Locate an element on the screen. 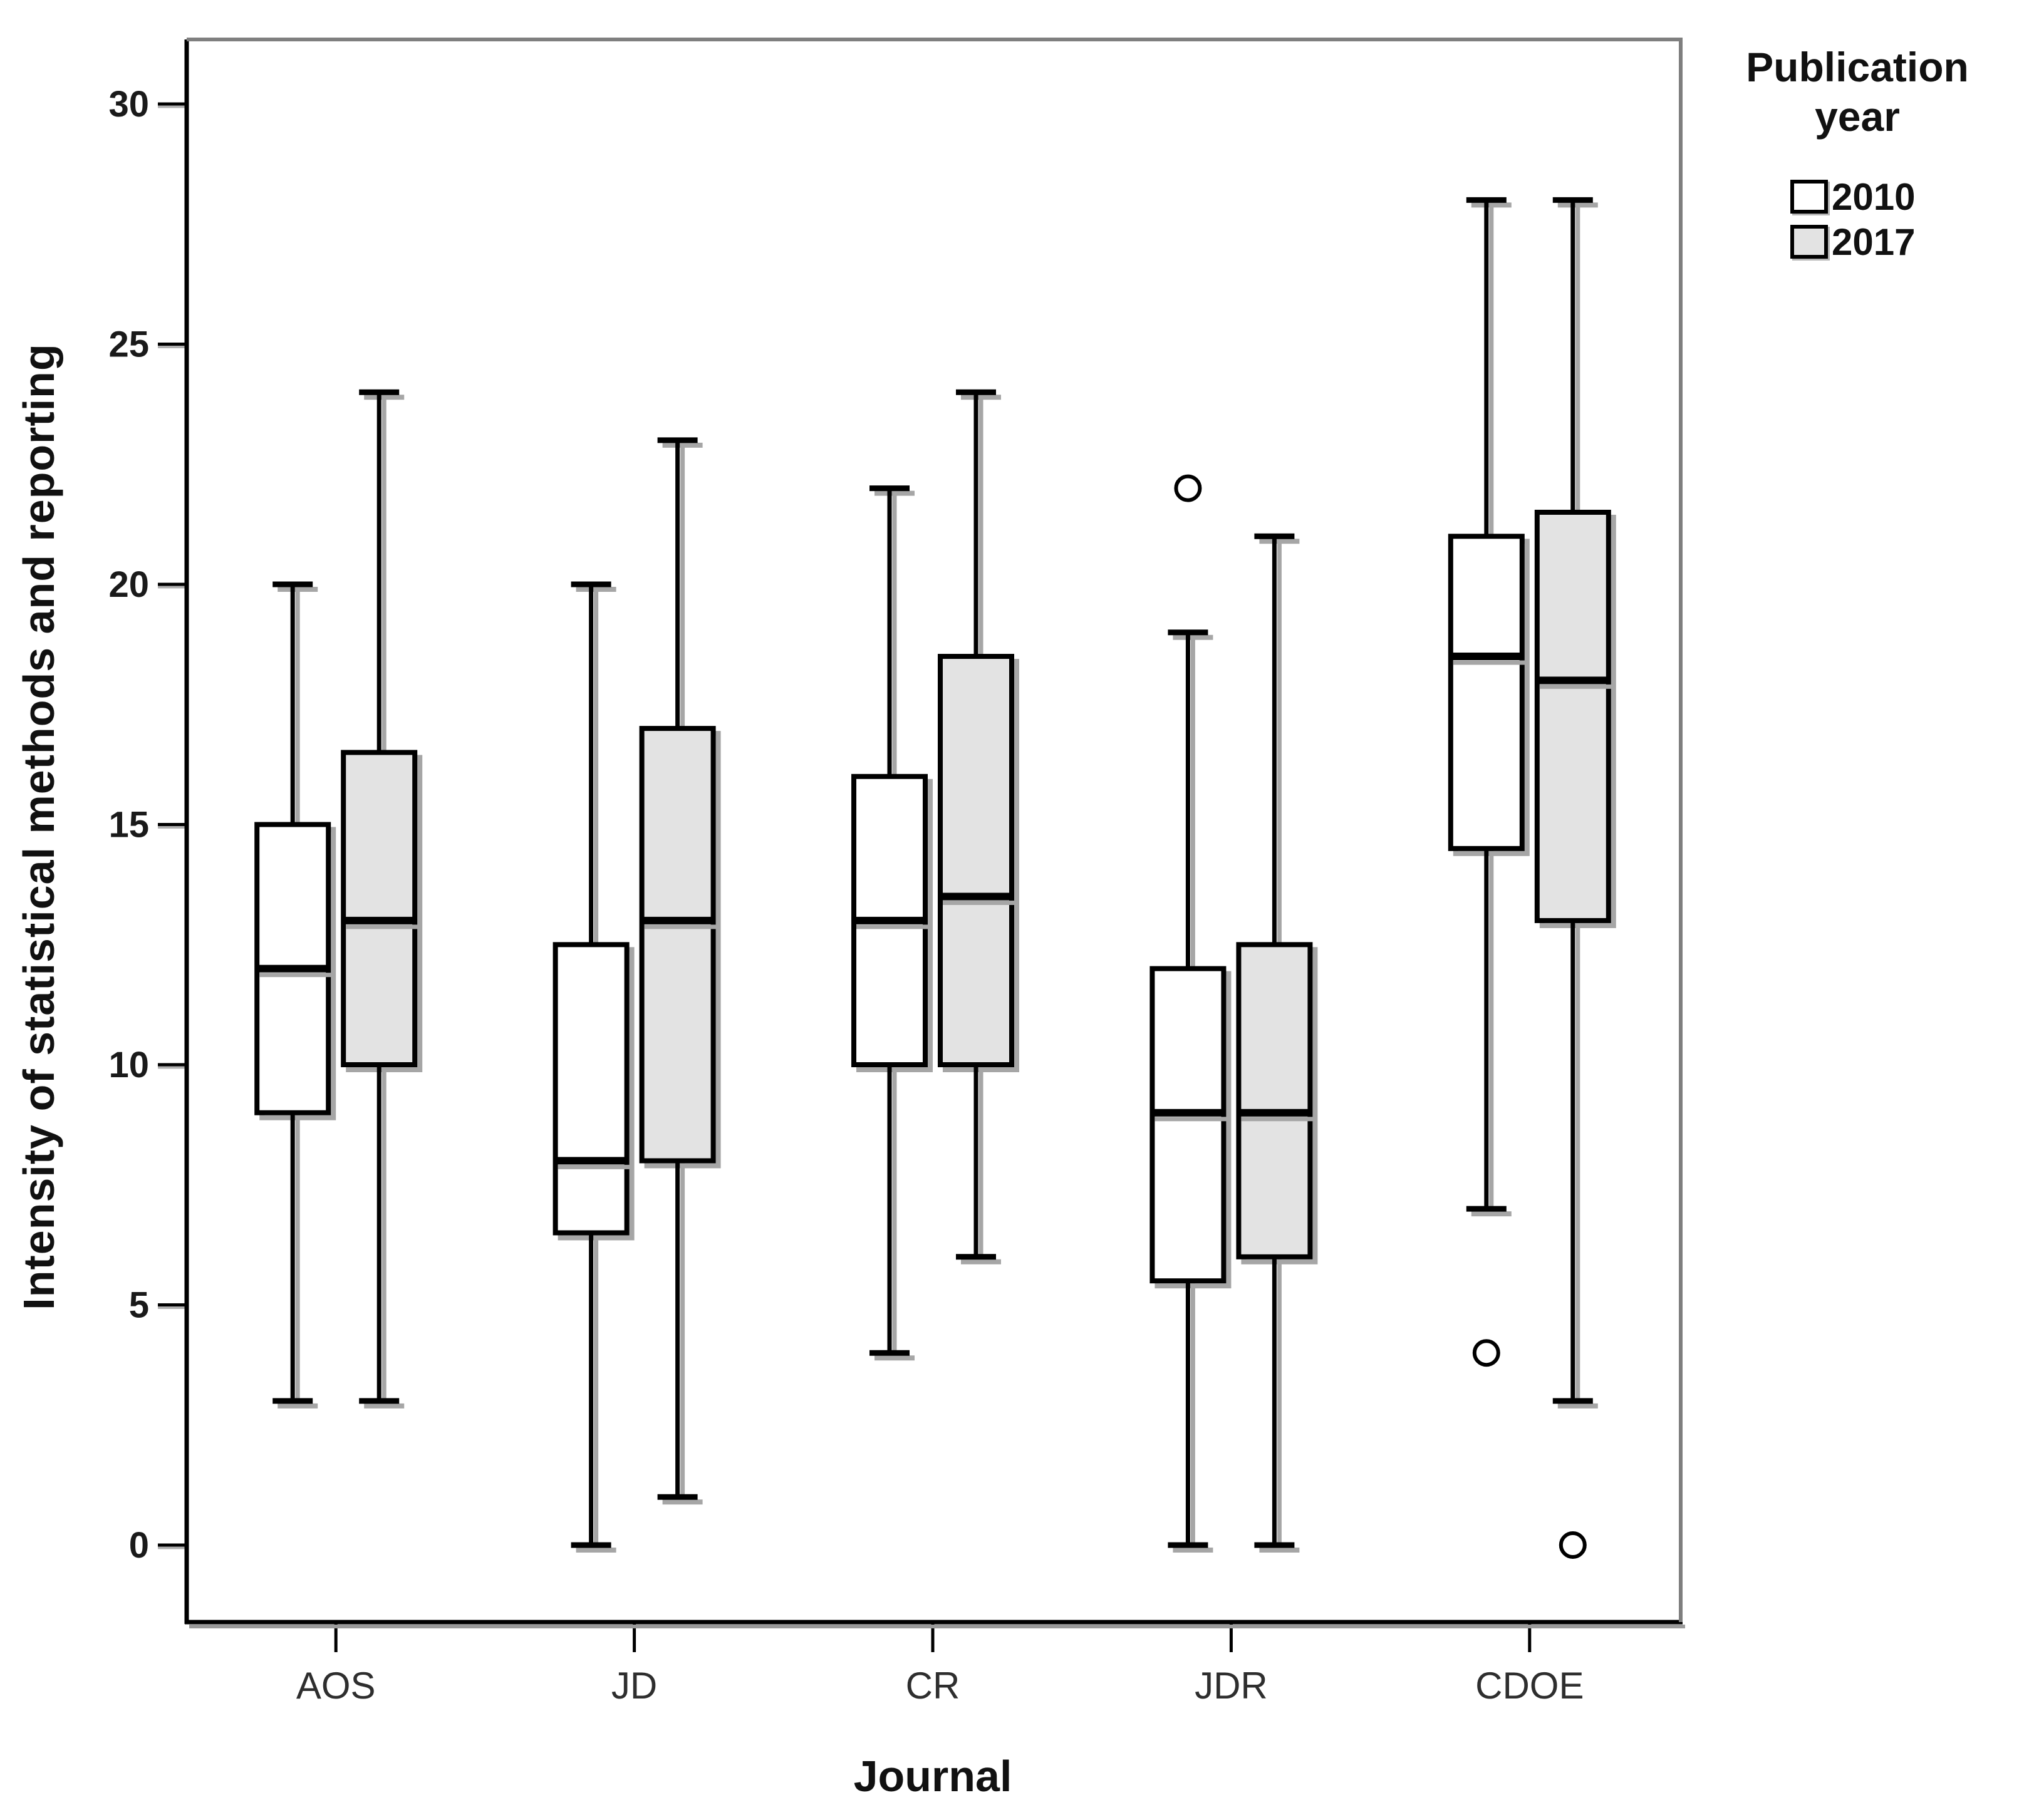  legend-item-2010: 2010 is located at coordinates (1898, 197).